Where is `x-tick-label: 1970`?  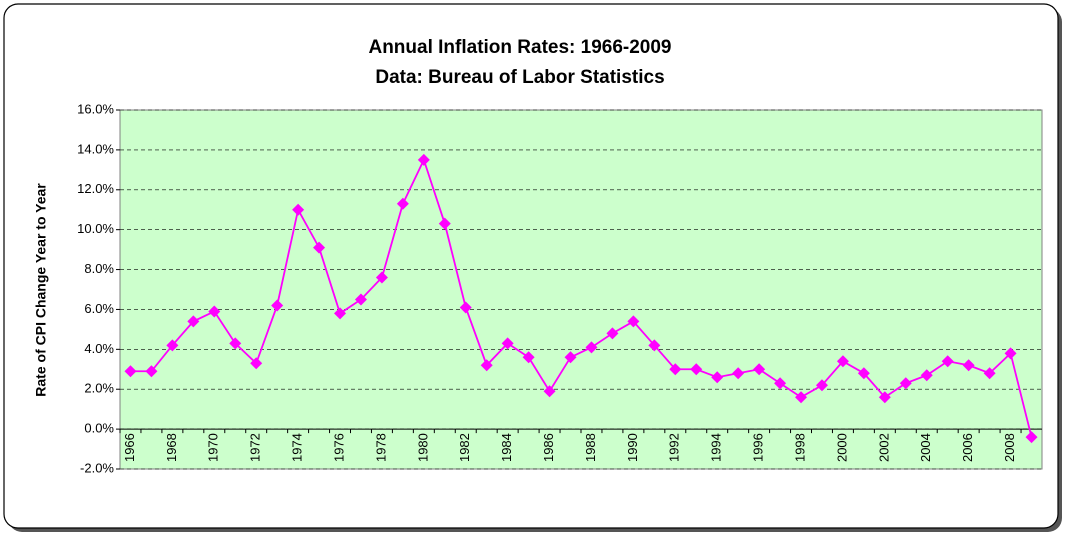
x-tick-label: 1970 is located at coordinates (213, 447).